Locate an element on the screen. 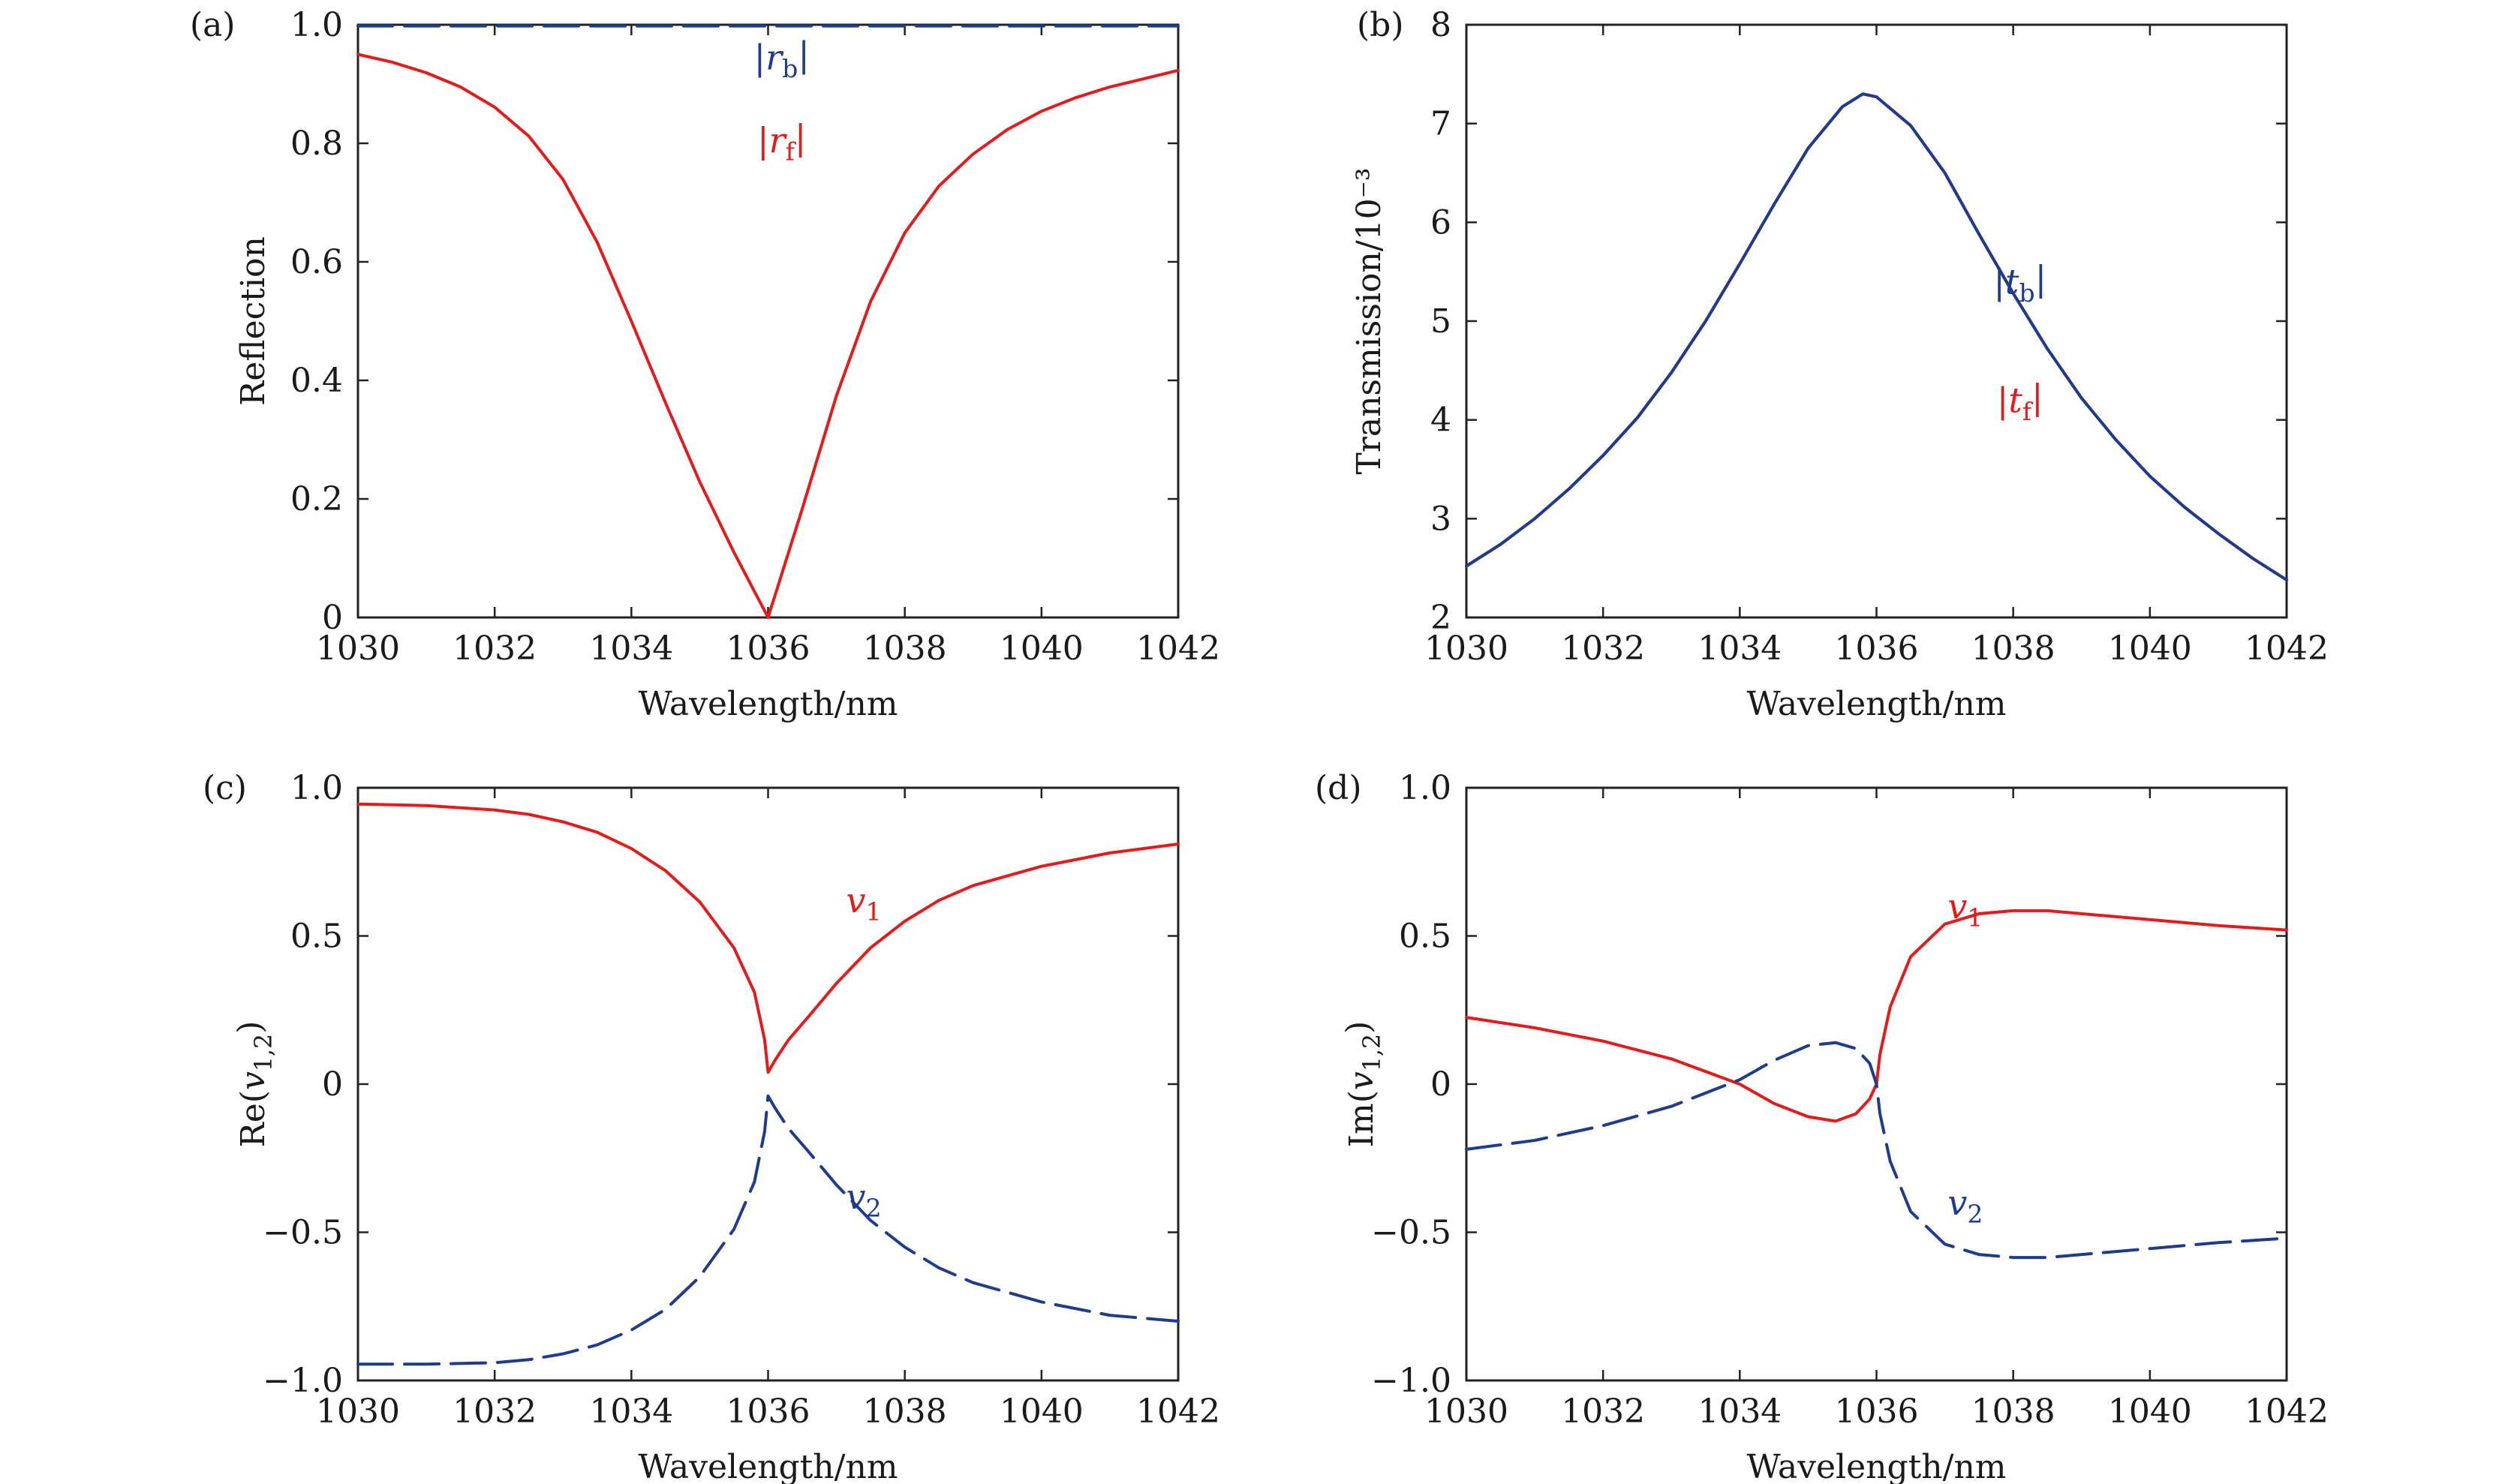  series-line-tb is located at coordinates (1876, 336).